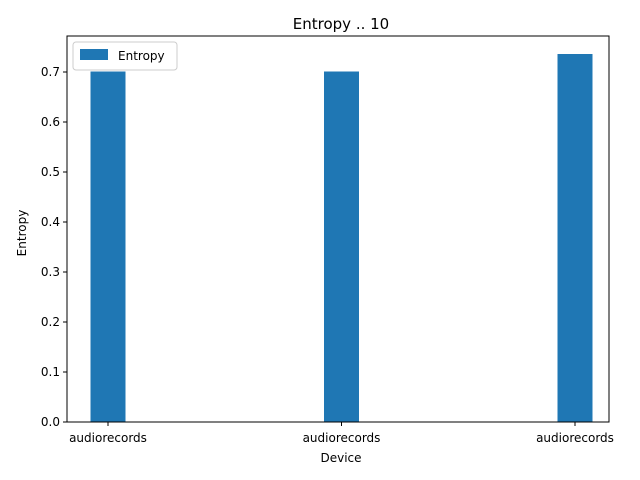 The image size is (640, 480). I want to click on y-tick-label-4: 0.4, so click(50, 222).